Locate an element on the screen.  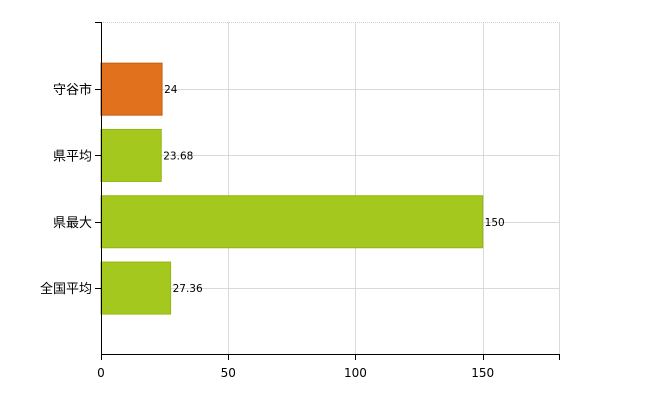
x-tick-label: 50 is located at coordinates (228, 373).